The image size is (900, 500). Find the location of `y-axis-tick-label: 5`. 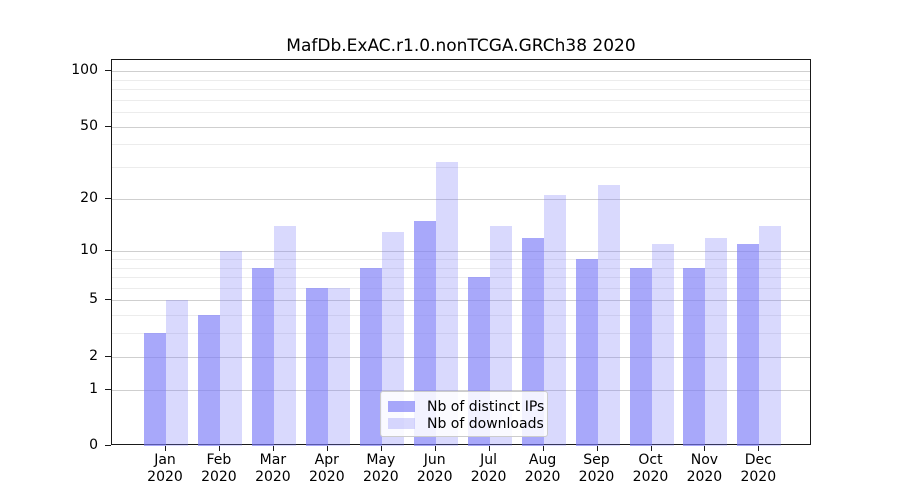

y-axis-tick-label: 5 is located at coordinates (93, 299).